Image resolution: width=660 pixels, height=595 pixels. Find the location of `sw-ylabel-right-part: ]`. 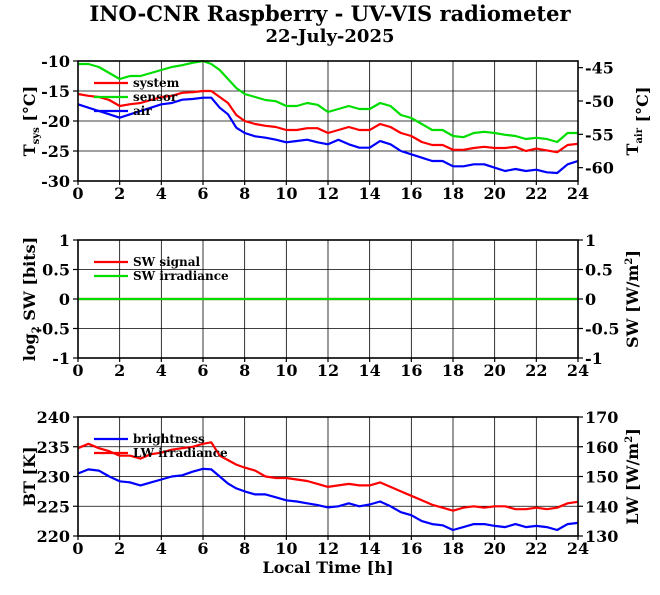

sw-ylabel-right-part: ] is located at coordinates (632, 254).